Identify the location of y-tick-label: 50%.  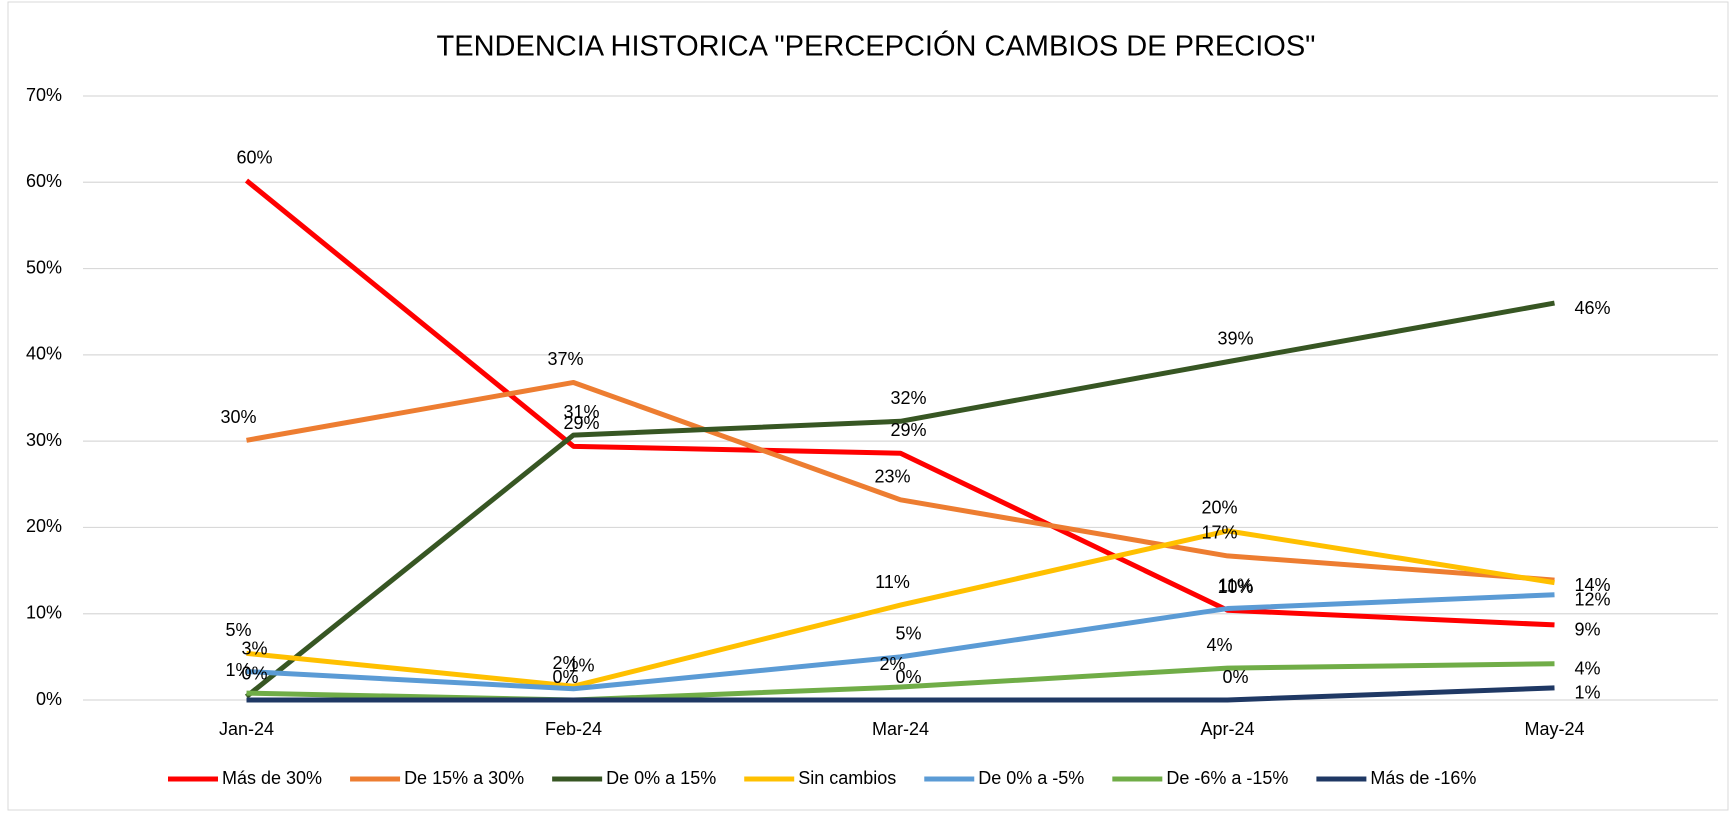
(44, 267).